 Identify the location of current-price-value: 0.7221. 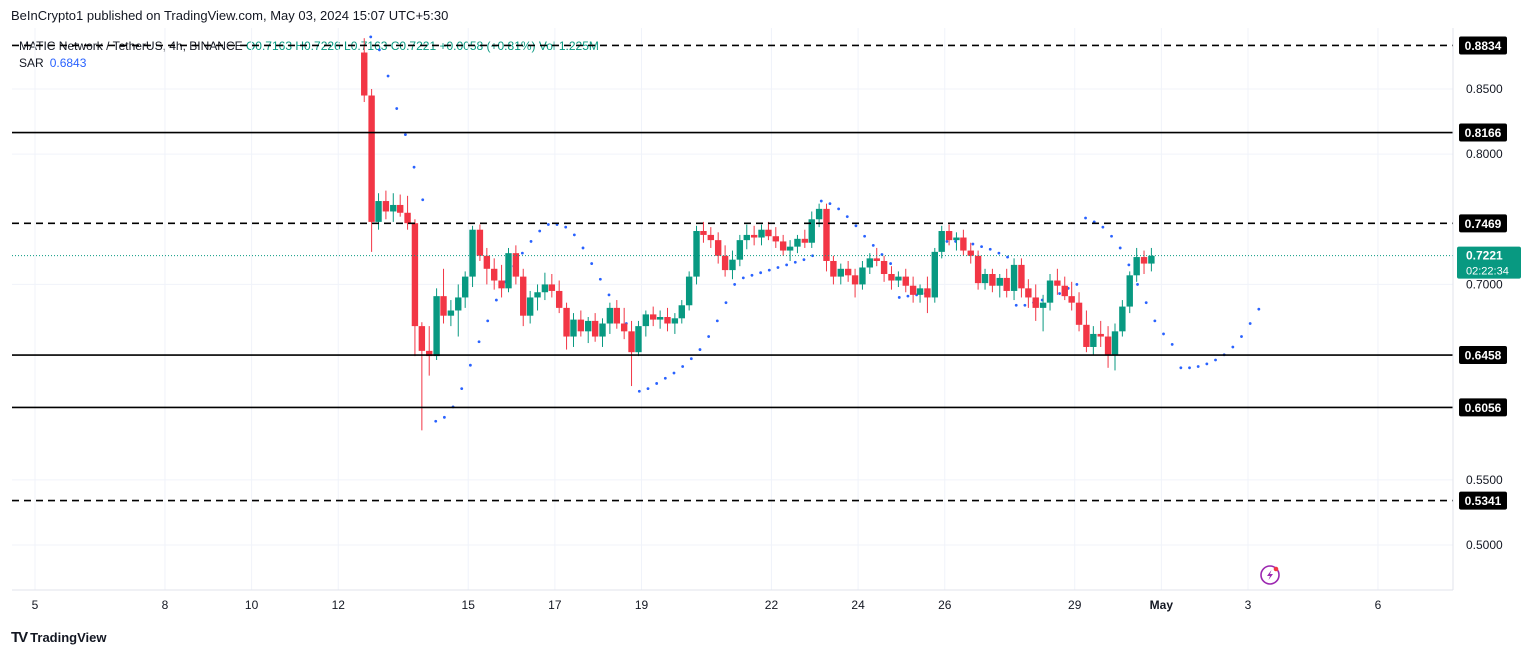
(1484, 256).